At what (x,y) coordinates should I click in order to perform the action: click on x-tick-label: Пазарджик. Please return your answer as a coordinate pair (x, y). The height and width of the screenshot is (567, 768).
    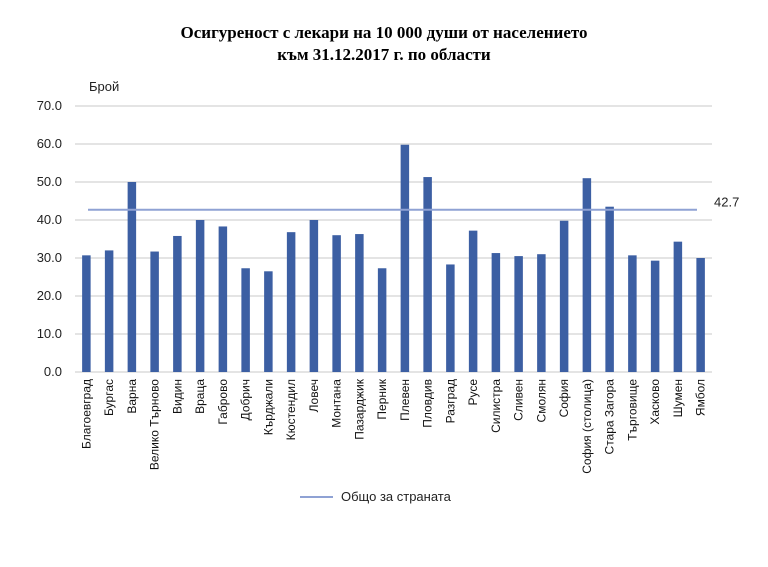
    Looking at the image, I should click on (359, 408).